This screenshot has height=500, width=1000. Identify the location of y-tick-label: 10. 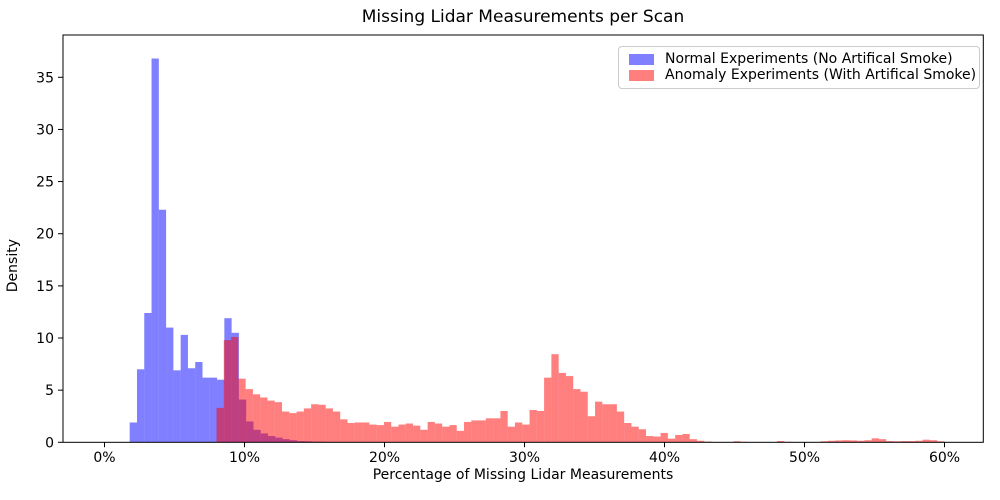
(45, 339).